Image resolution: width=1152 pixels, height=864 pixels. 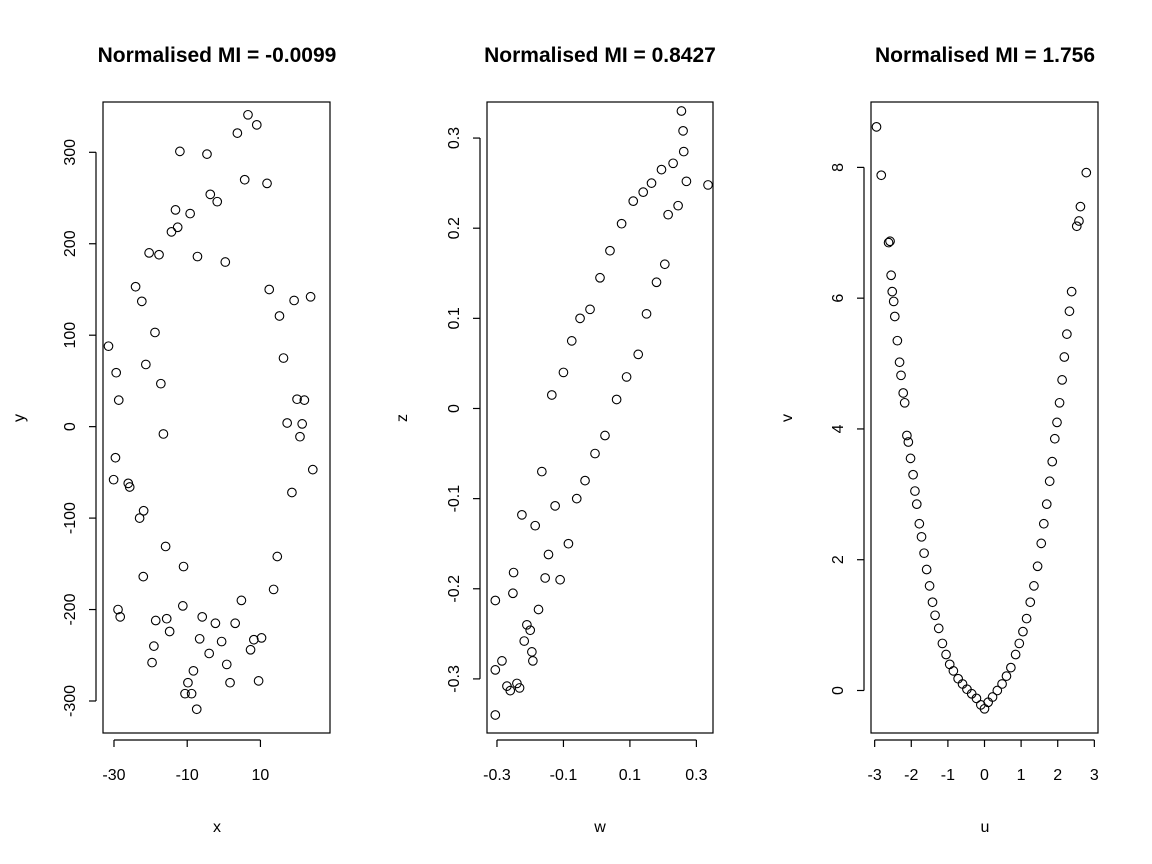 I want to click on y-tick-label: 2, so click(x=838, y=559).